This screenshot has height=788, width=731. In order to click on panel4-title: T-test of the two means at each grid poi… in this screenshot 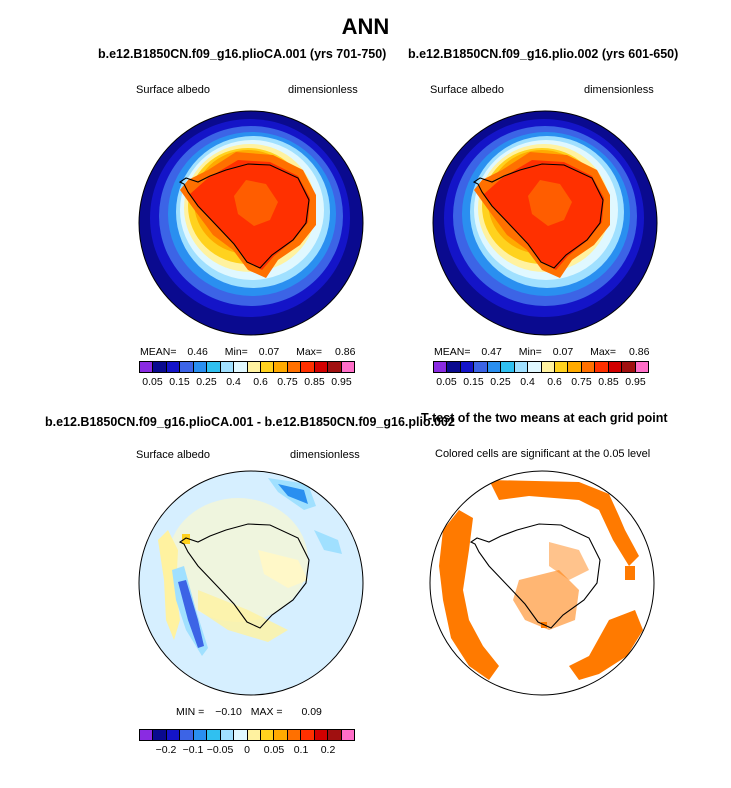, I will do `click(544, 418)`.